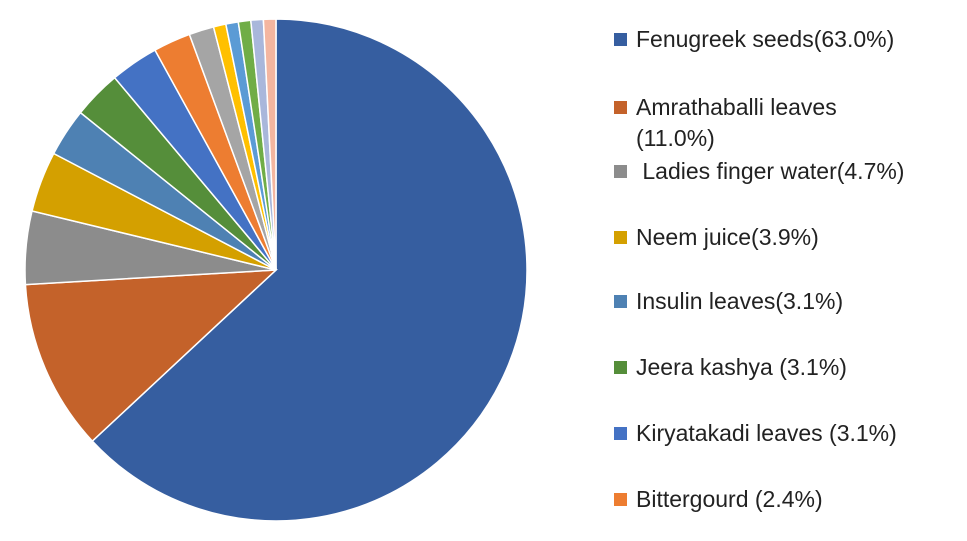  Describe the element at coordinates (740, 122) in the screenshot. I see `legend-label: Amrathaballi leaves (11.0%)` at that location.